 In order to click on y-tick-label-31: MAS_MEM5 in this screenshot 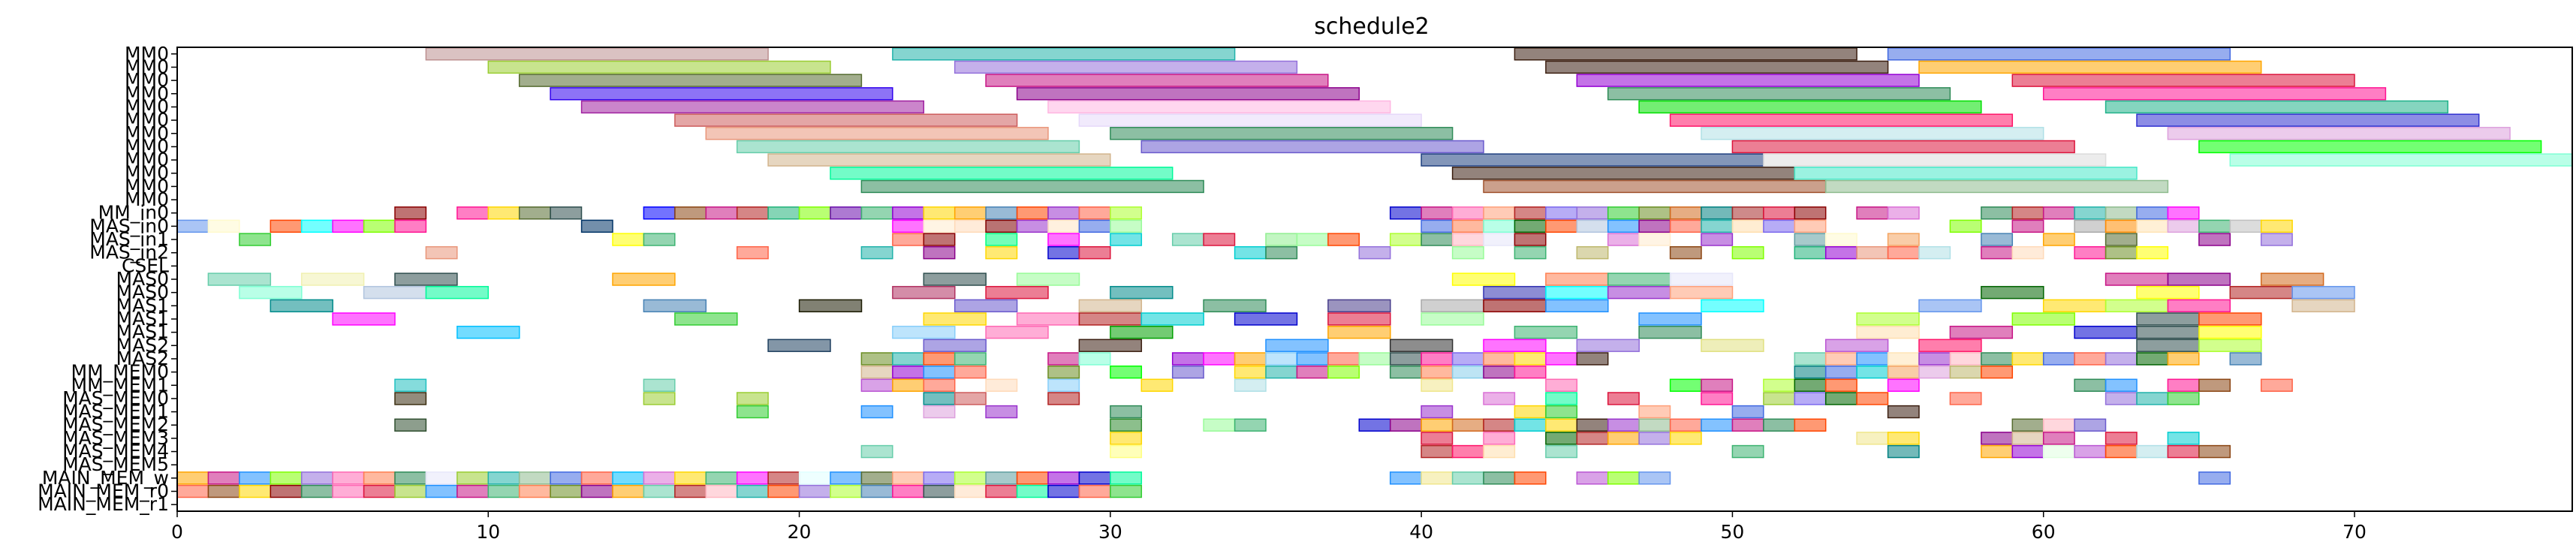, I will do `click(115, 464)`.